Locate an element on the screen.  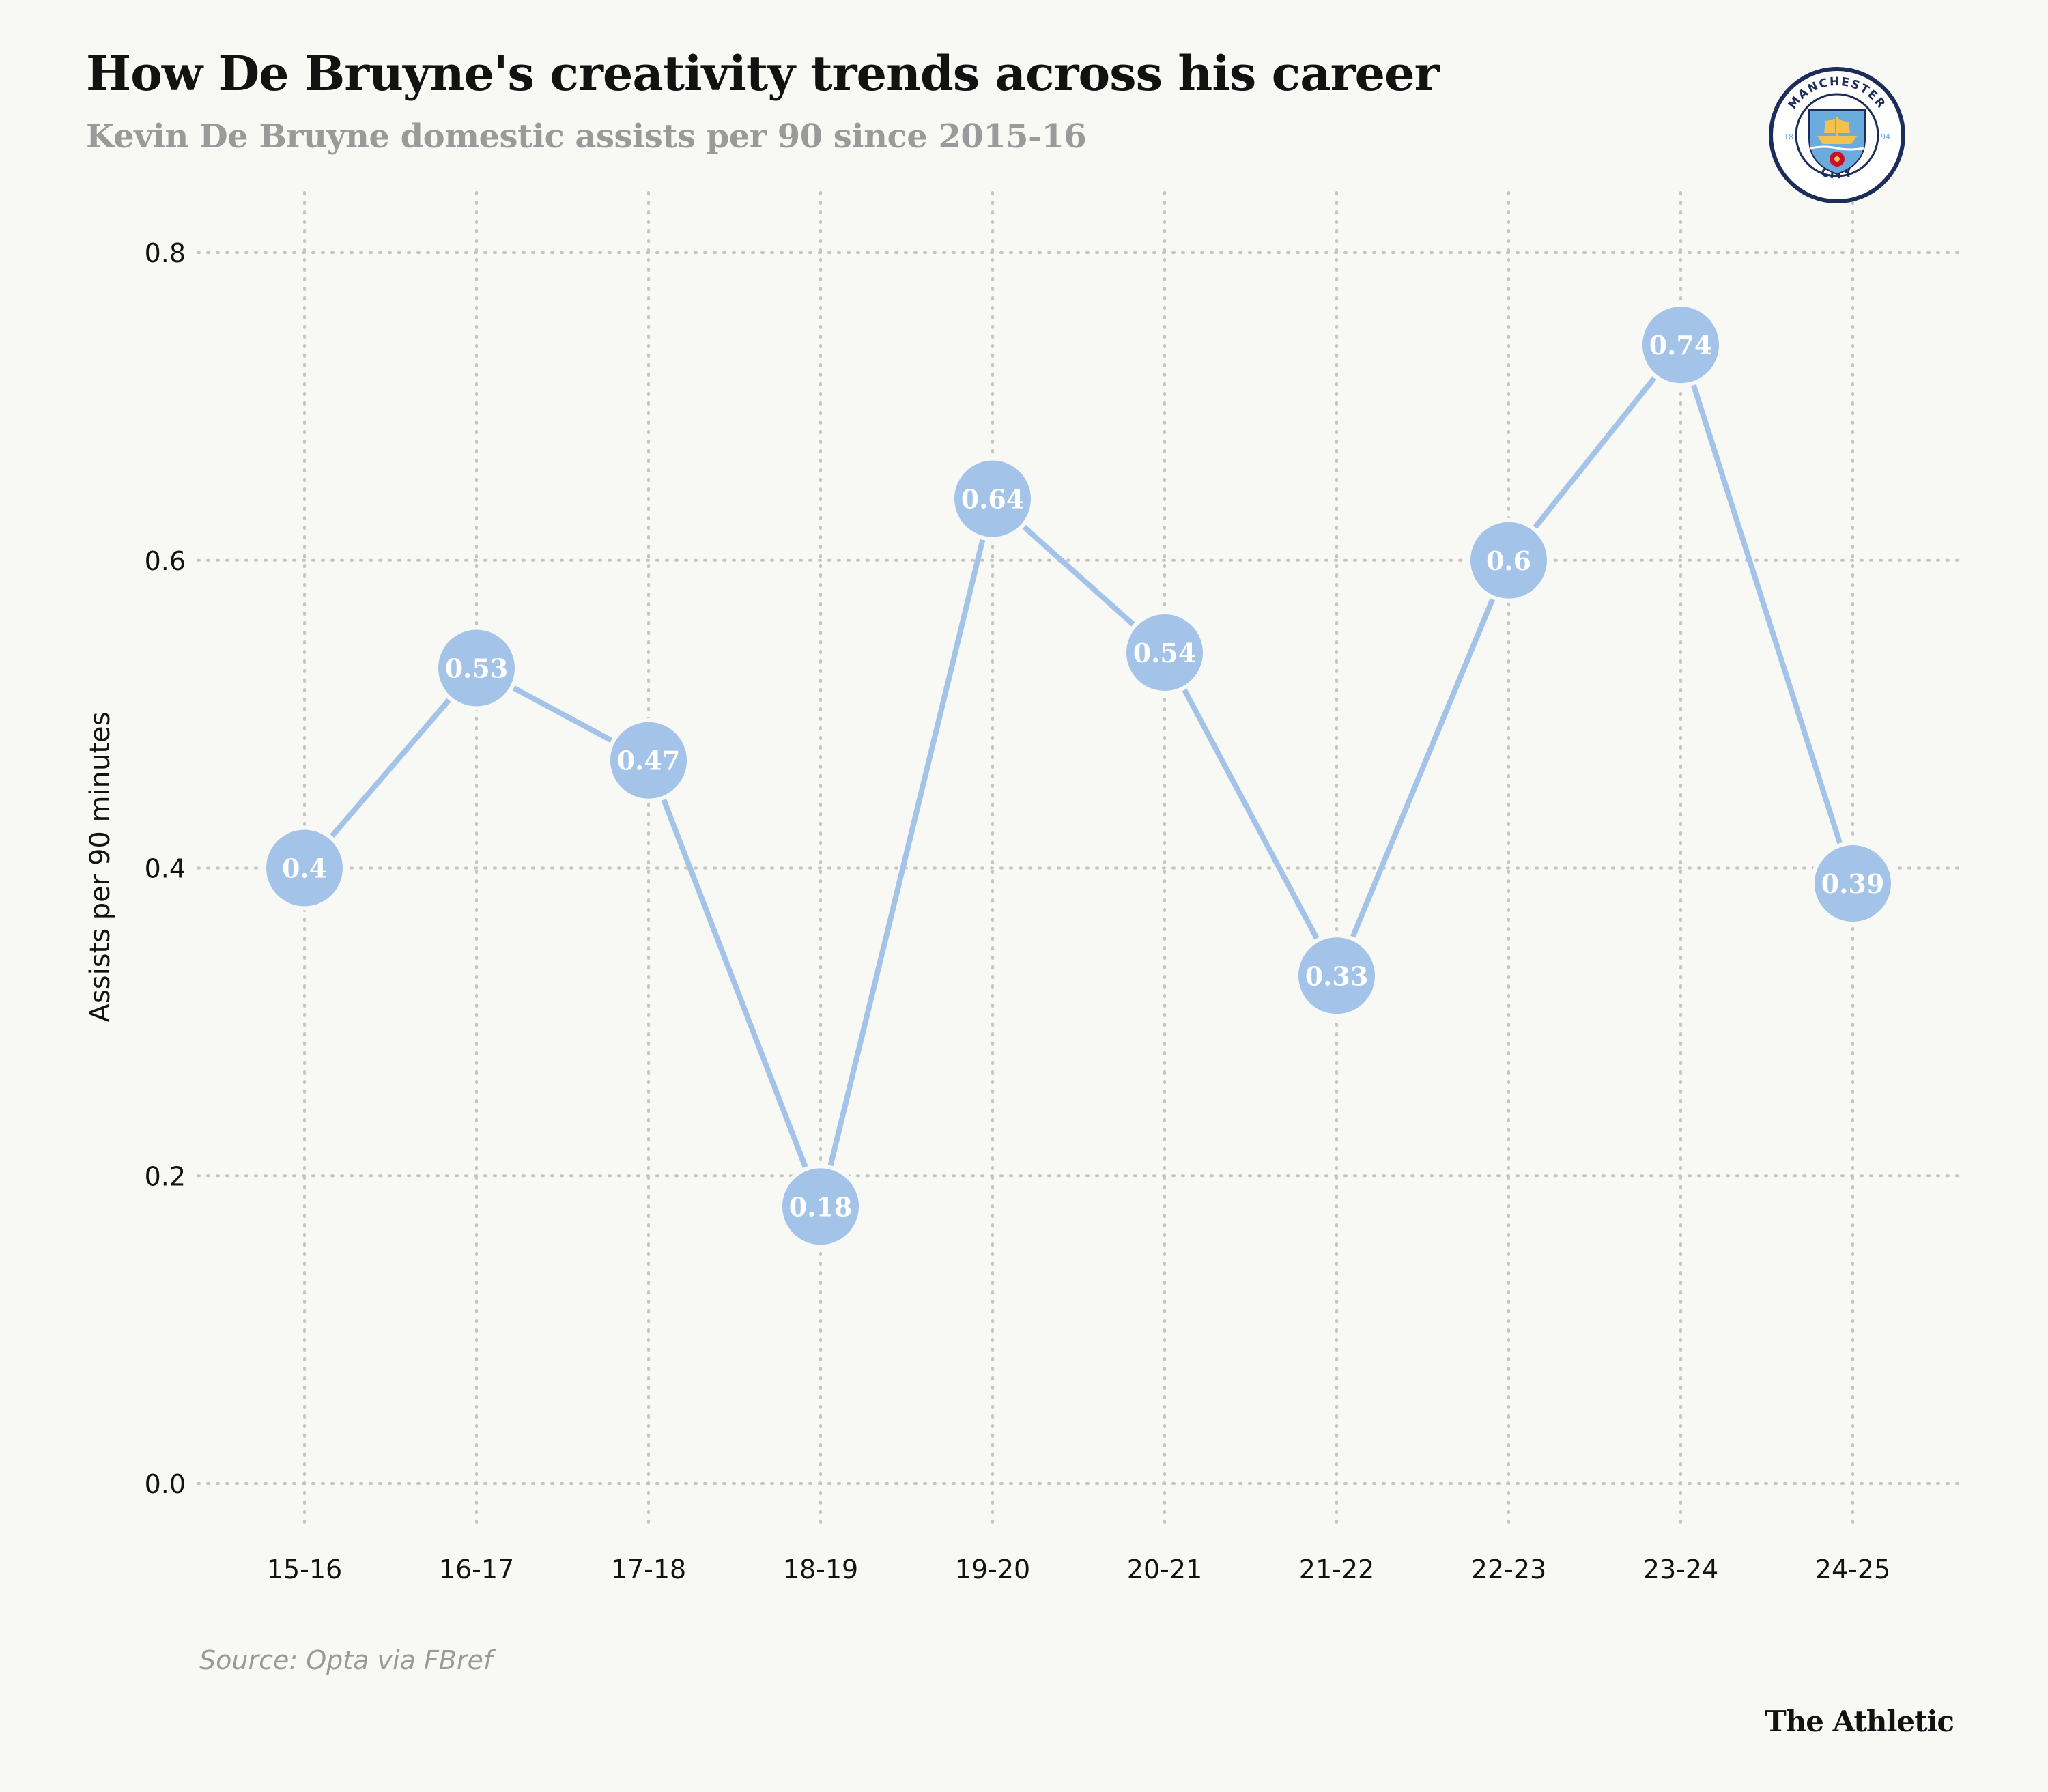
data-label: 0.64 is located at coordinates (993, 499).